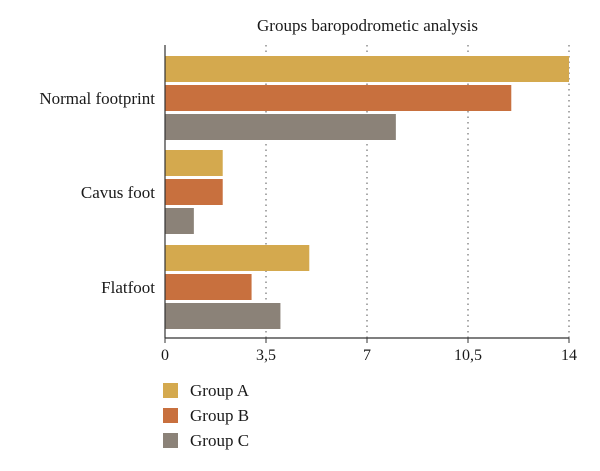  I want to click on bar-group-c-normal-footprint, so click(280, 127).